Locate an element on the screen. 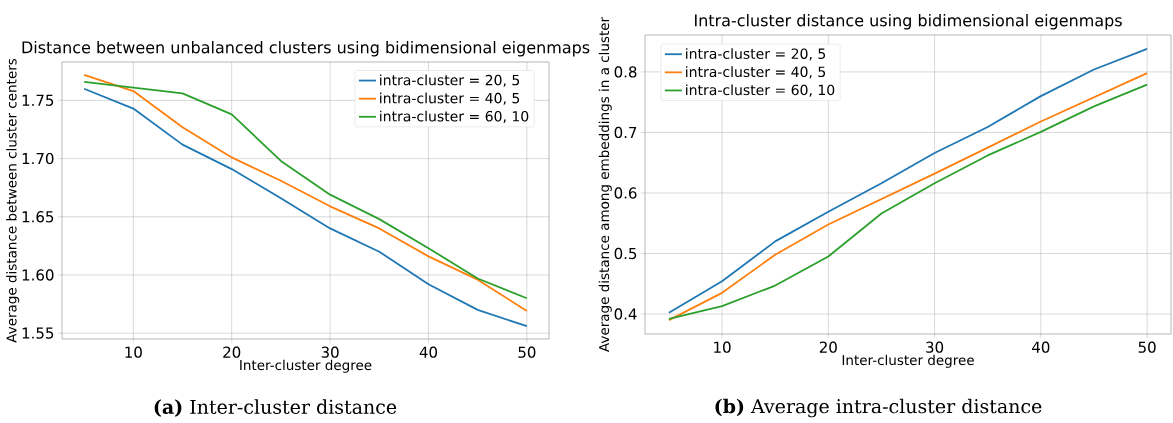 The height and width of the screenshot is (423, 1173). y-tick-label: 1.60 is located at coordinates (38, 275).